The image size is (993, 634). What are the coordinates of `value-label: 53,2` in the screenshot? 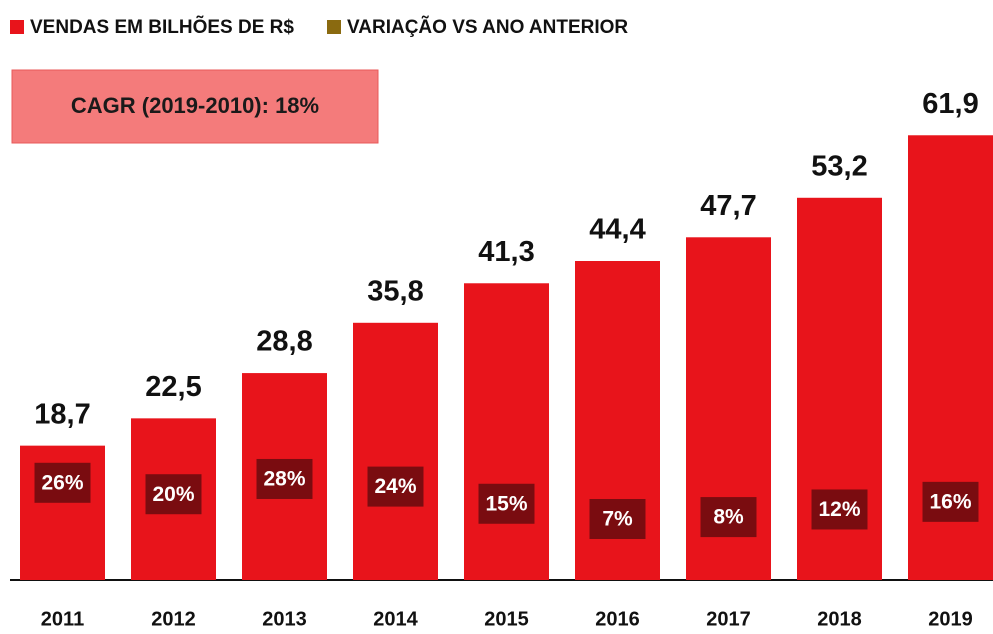 It's located at (839, 166).